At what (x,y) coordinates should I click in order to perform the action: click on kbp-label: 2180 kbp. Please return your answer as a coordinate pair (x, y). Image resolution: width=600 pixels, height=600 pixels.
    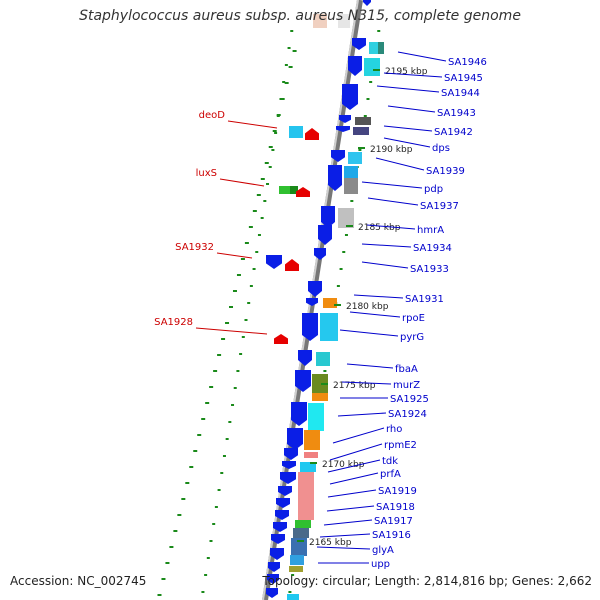
    Looking at the image, I should click on (367, 307).